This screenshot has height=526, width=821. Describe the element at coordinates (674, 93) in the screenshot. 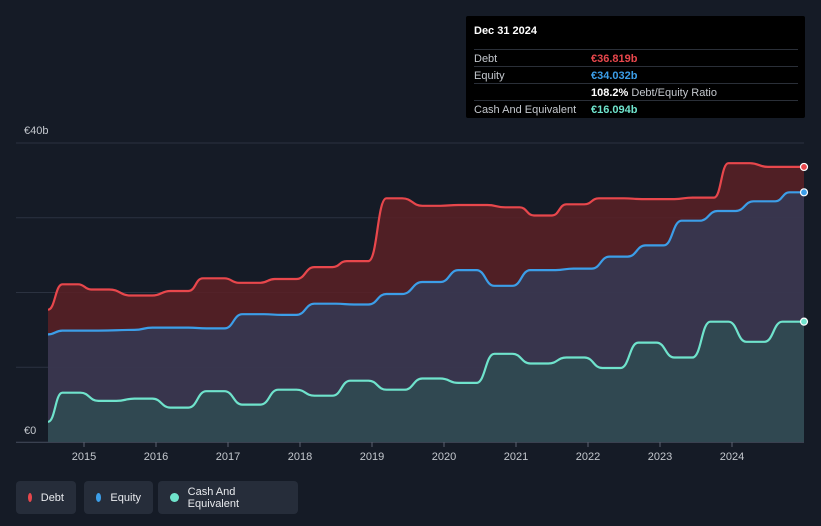

I see `ratio-label: Debt/Equity Ratio` at that location.